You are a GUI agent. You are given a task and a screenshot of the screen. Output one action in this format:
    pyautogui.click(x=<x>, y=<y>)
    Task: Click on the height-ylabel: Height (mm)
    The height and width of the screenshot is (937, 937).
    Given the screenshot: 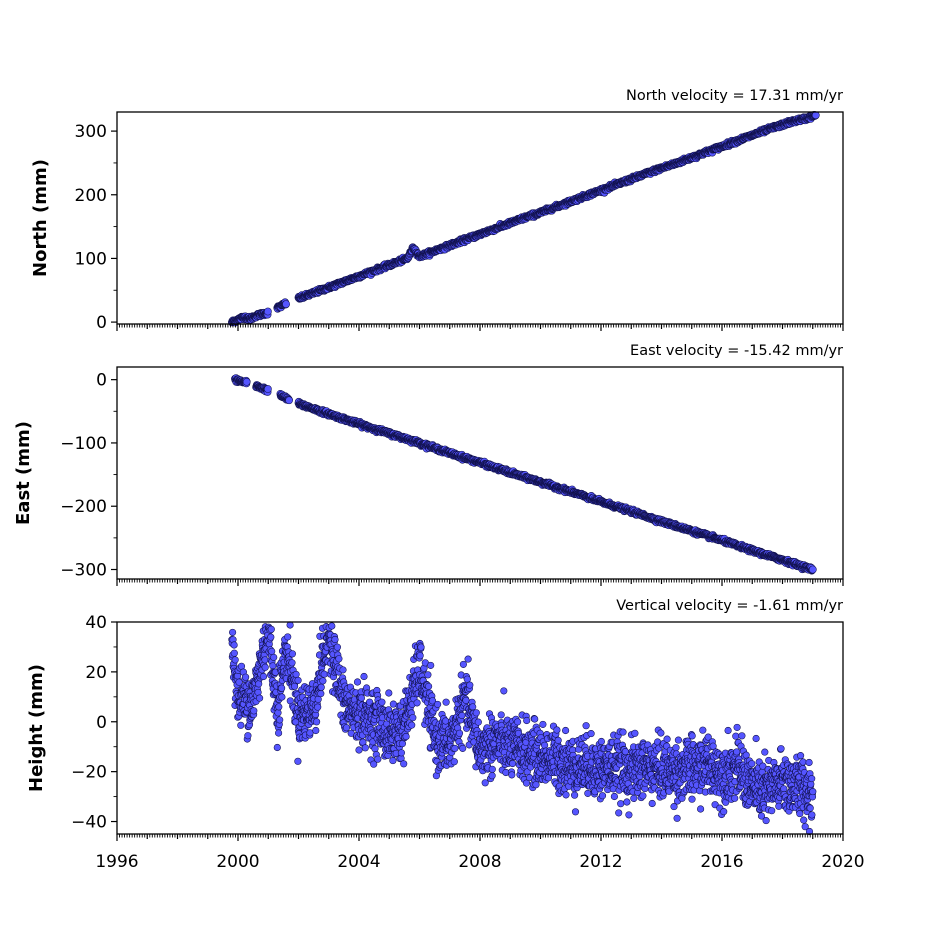 What is the action you would take?
    pyautogui.click(x=36, y=728)
    